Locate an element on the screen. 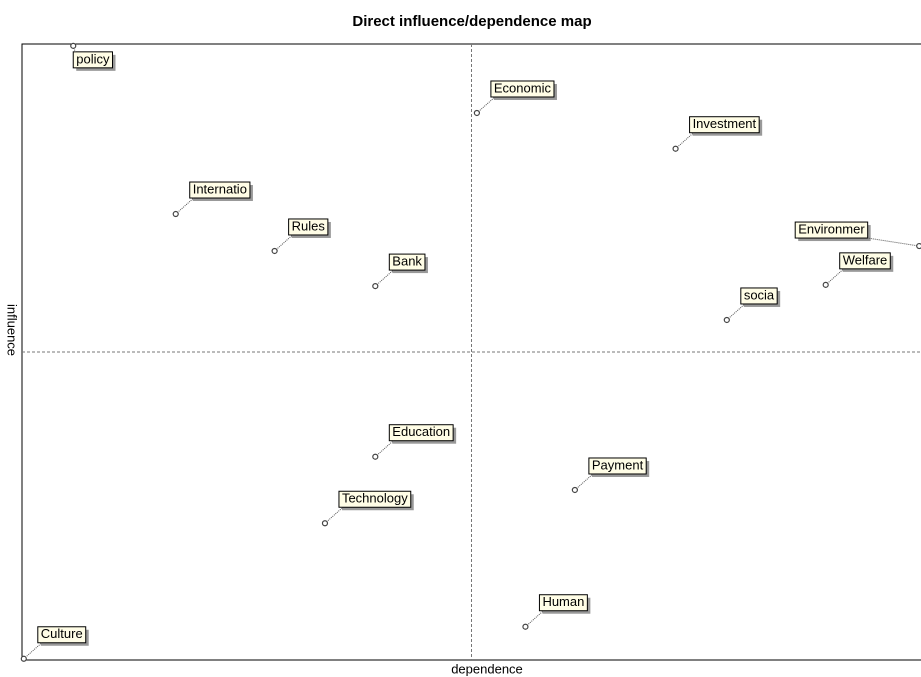 The width and height of the screenshot is (921, 677). point-label: Environmer is located at coordinates (831, 228).